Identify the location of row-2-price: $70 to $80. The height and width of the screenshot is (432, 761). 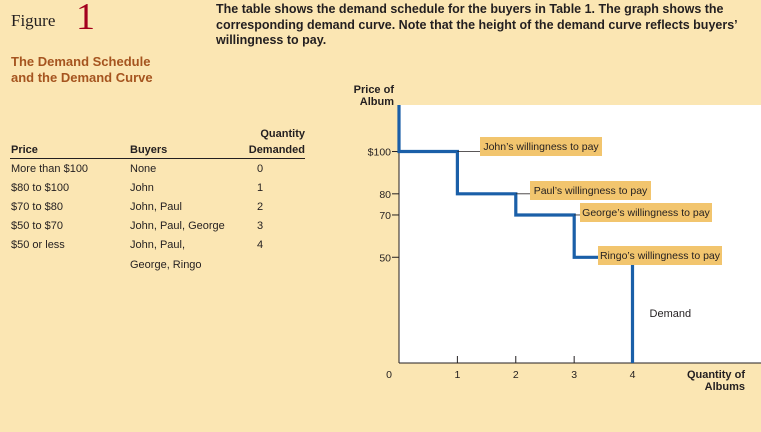
(37, 207).